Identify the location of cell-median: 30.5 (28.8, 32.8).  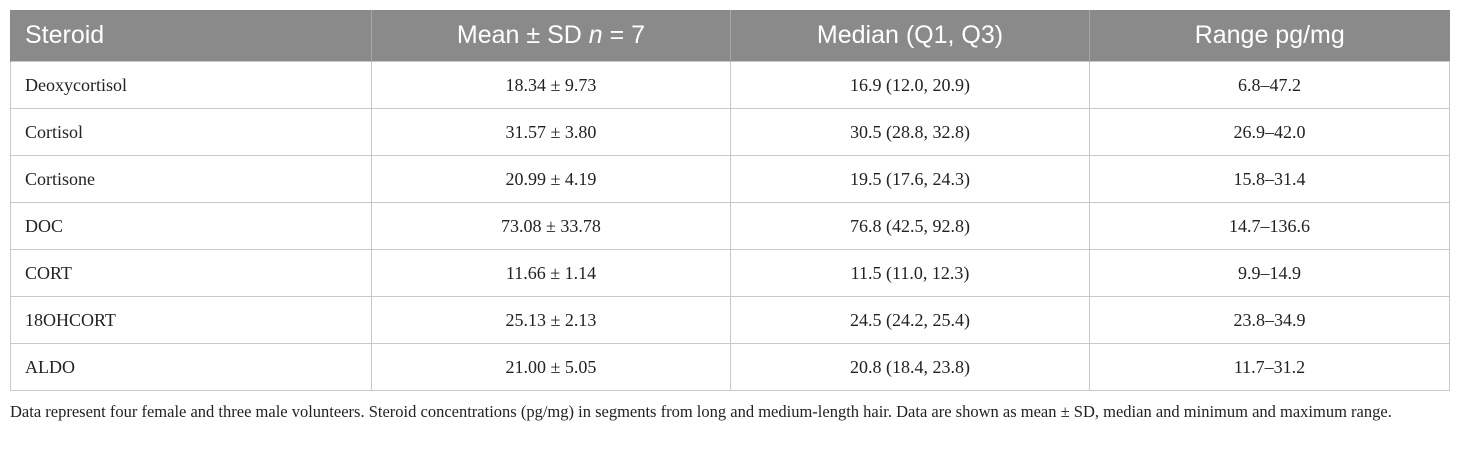
(910, 132).